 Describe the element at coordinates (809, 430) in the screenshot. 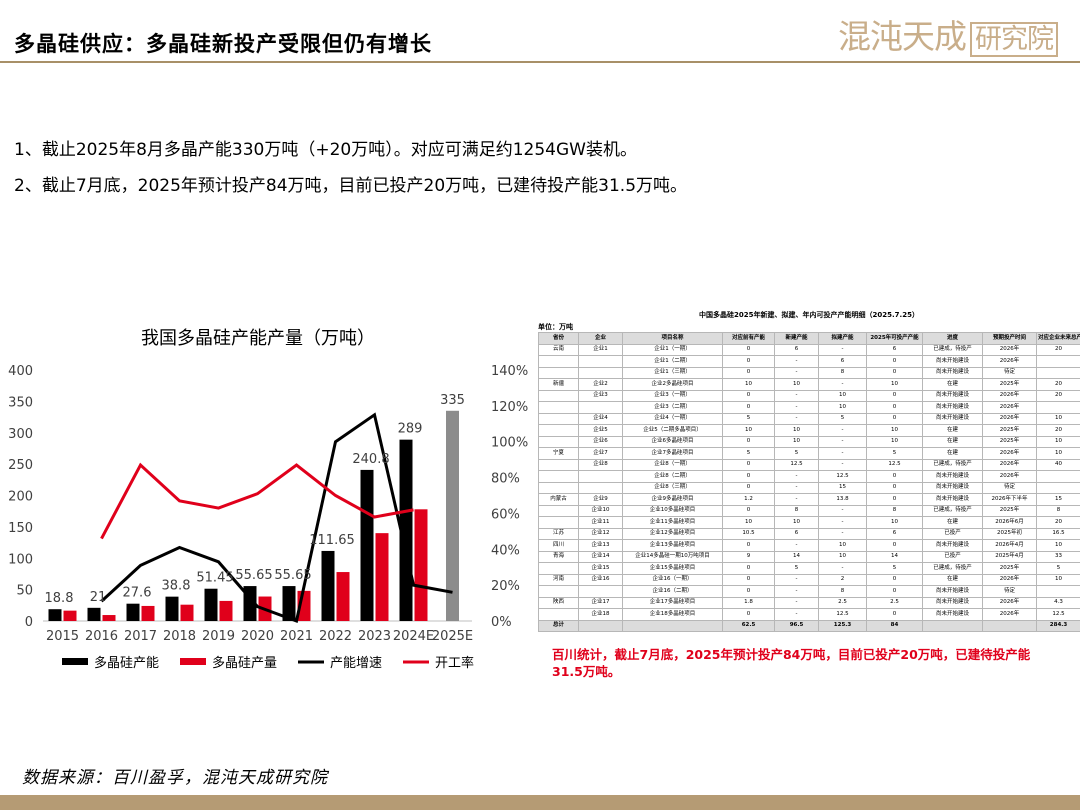

I see `table-row: 企业5 企业5（二期多晶项目） 10 10-10 在建 2025年 20` at that location.